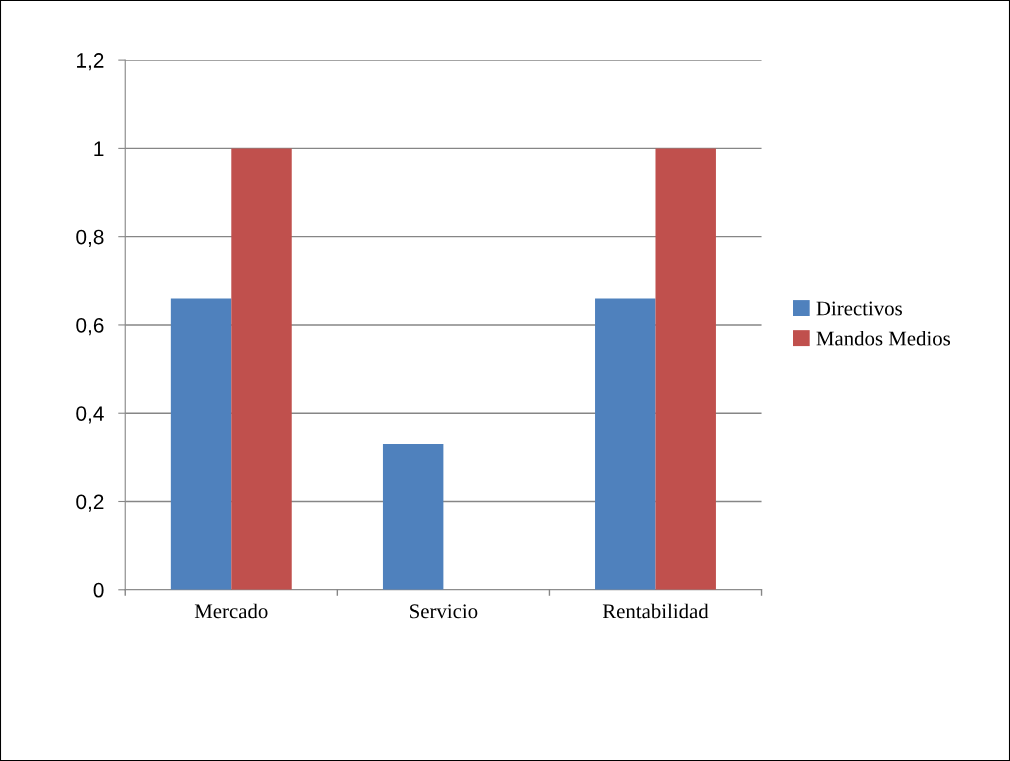 The image size is (1010, 761). What do you see at coordinates (90, 415) in the screenshot?
I see `y-tick-label: 0,4` at bounding box center [90, 415].